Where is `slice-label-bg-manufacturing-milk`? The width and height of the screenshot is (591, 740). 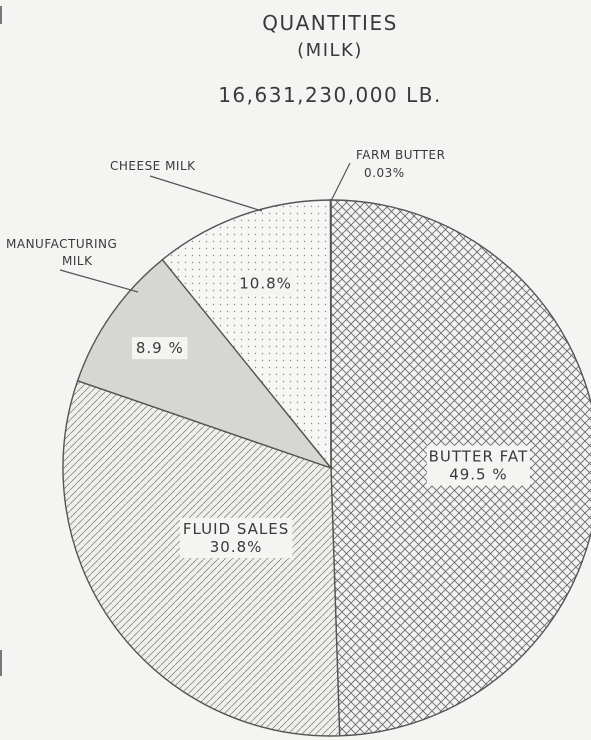 slice-label-bg-manufacturing-milk is located at coordinates (160, 348).